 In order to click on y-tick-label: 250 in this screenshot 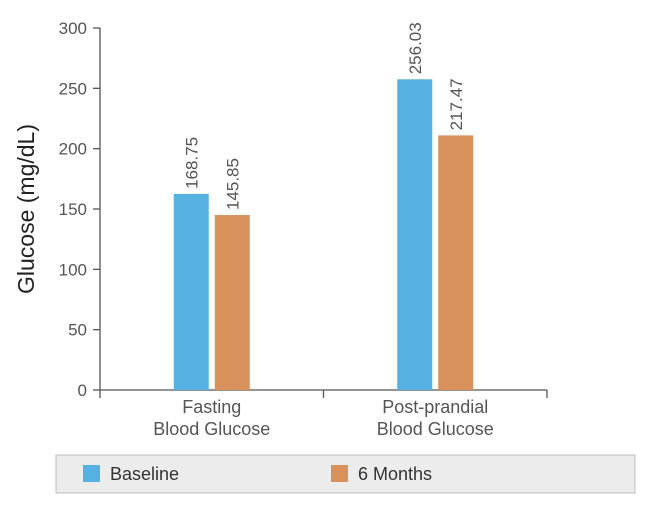, I will do `click(73, 88)`.